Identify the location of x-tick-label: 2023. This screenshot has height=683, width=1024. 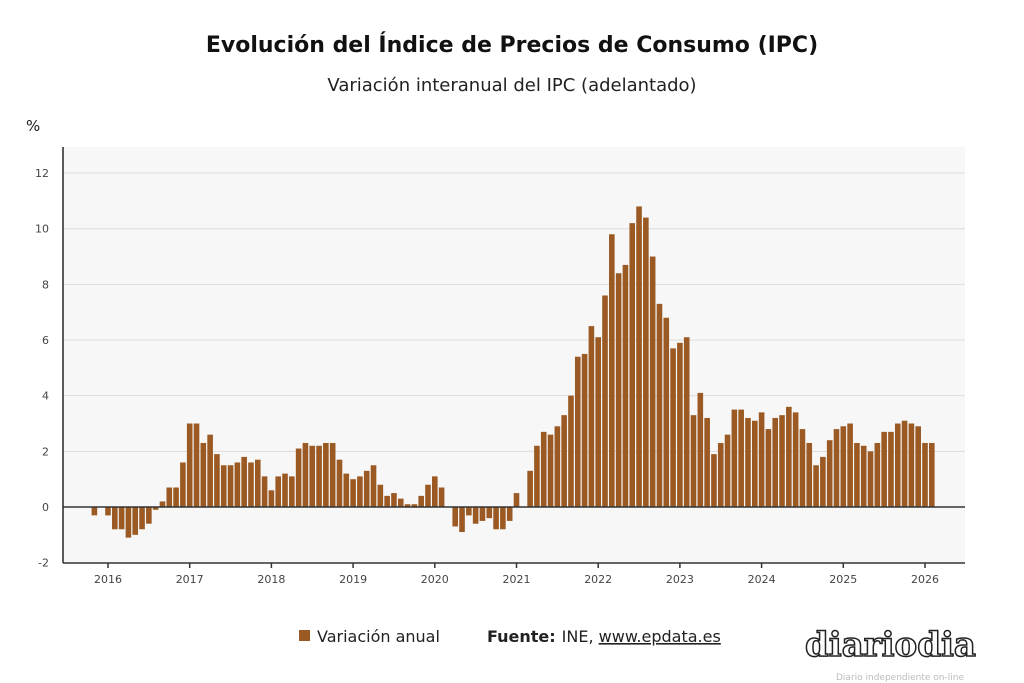
(680, 579).